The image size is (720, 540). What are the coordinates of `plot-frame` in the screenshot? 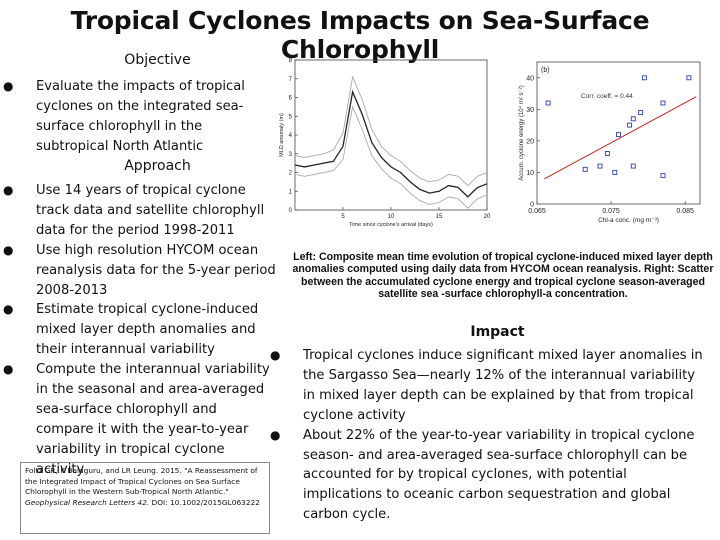 It's located at (618, 133).